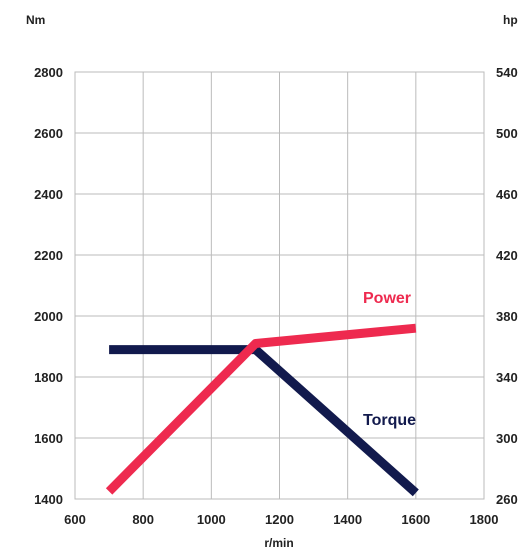  Describe the element at coordinates (48, 72) in the screenshot. I see `y-left-tick-label: 2800` at that location.